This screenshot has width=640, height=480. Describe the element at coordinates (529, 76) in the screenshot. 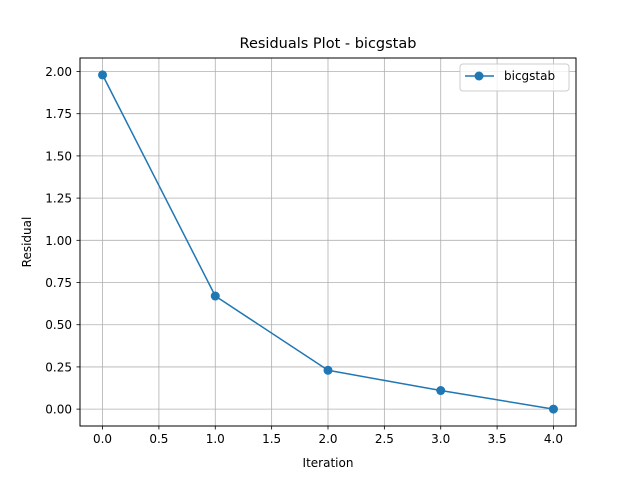

I see `legend-series-label: bicgstab` at that location.